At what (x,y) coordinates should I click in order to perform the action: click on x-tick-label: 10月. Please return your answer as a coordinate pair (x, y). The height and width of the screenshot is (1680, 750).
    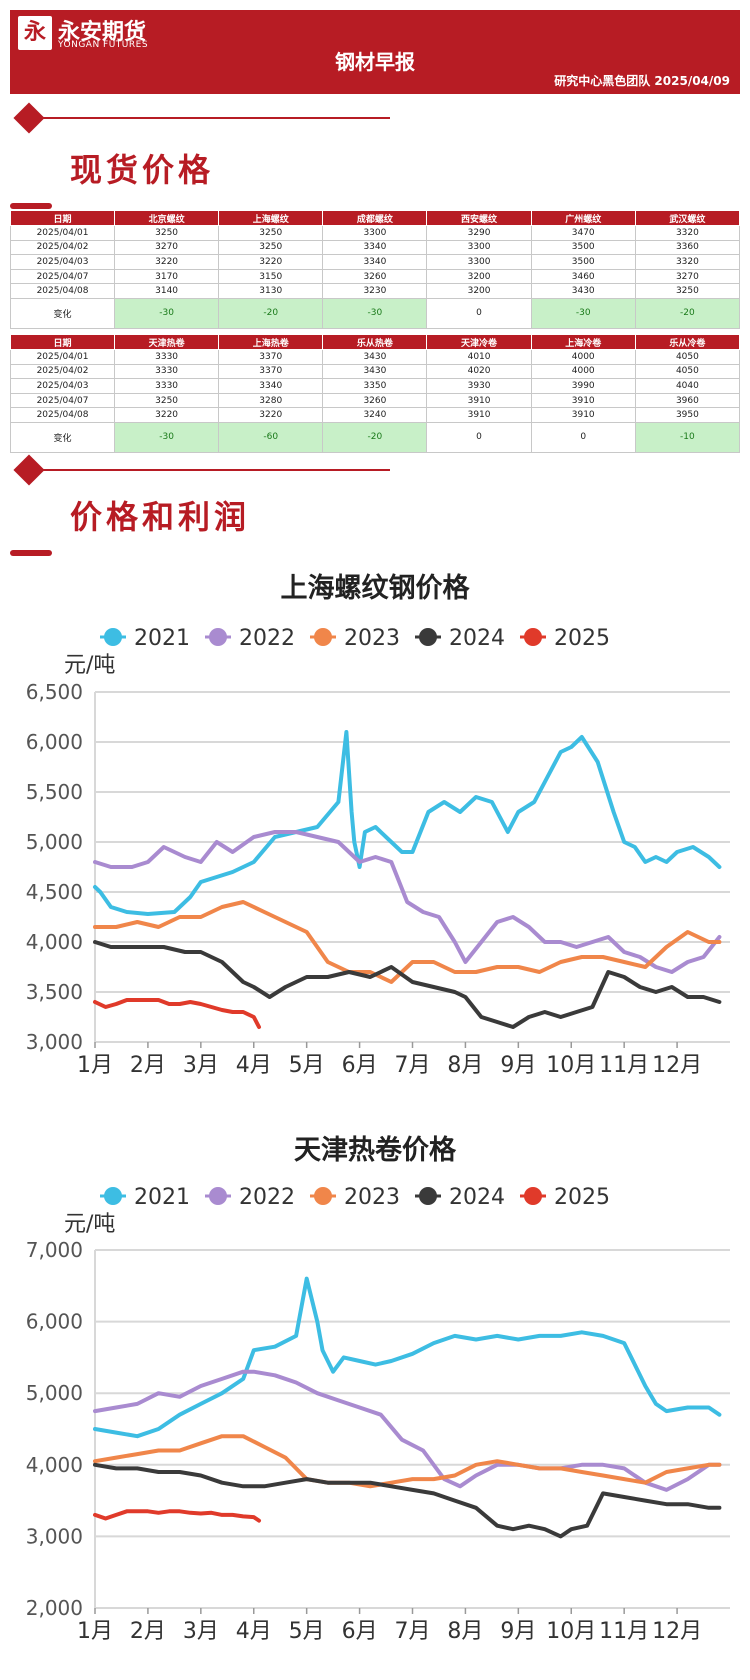
    Looking at the image, I should click on (571, 1631).